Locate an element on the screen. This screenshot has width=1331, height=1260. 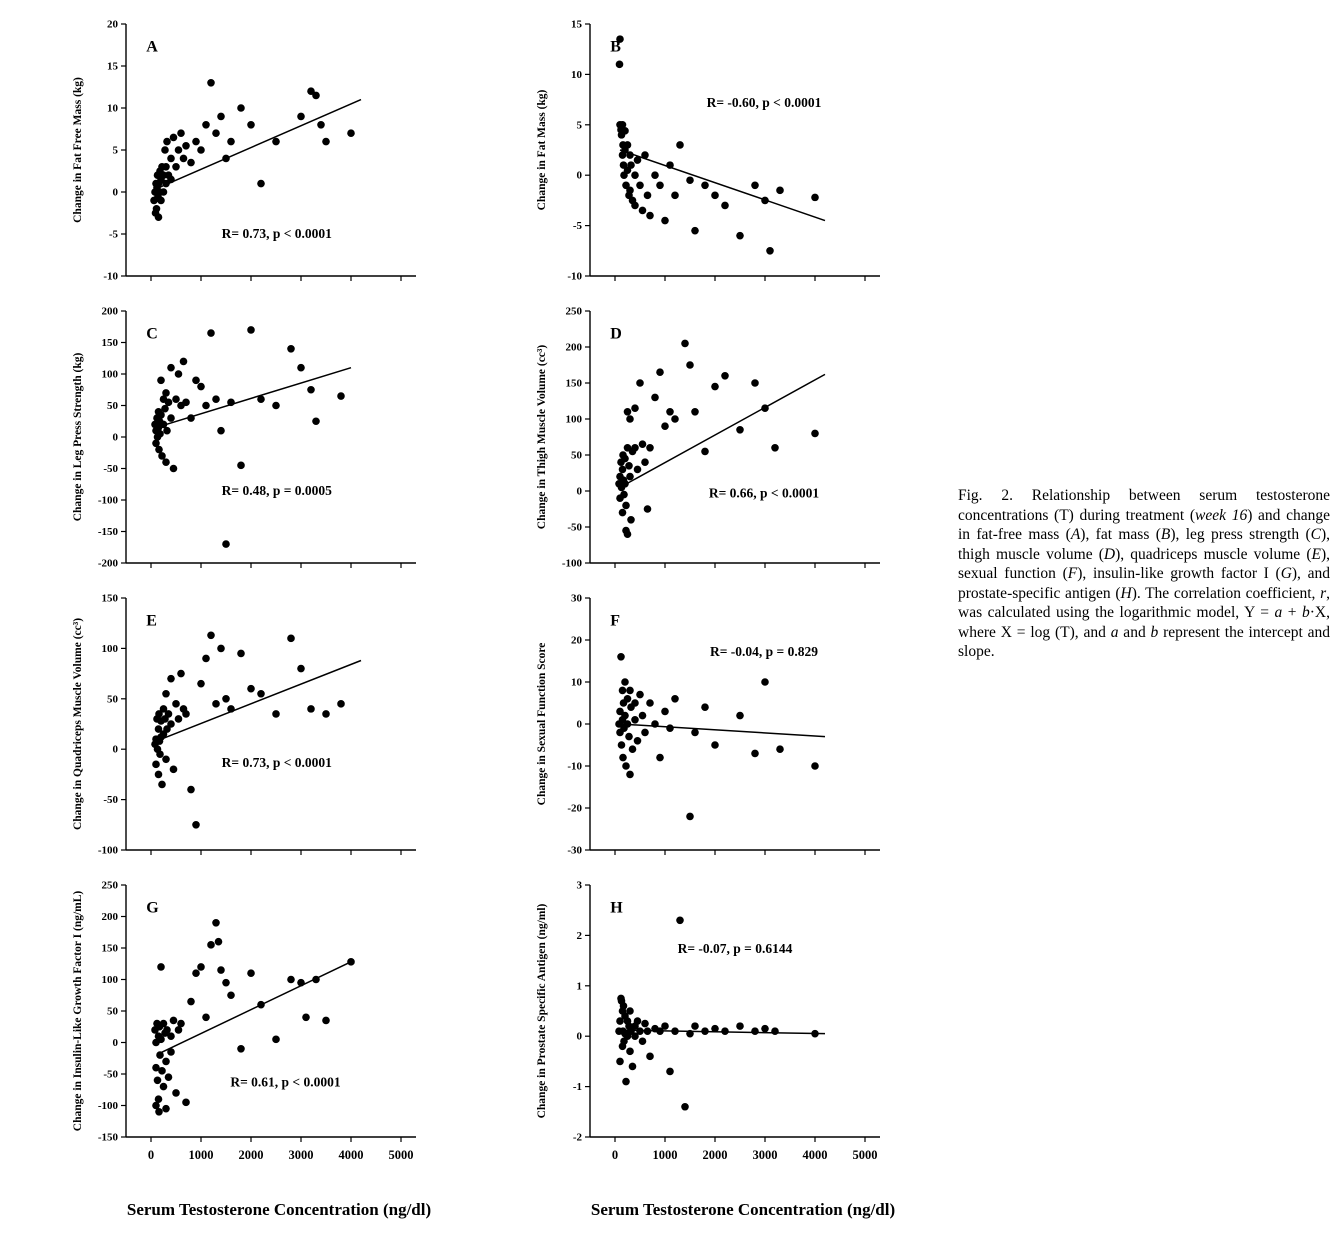
svg-text: 4000 is located at coordinates (351, 1155).